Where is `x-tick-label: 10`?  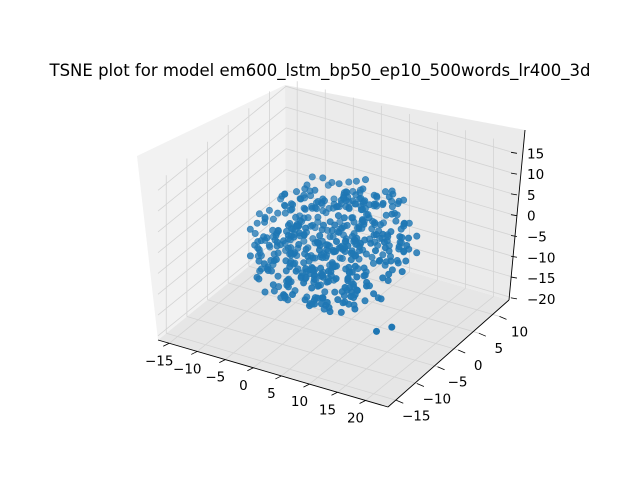
x-tick-label: 10 is located at coordinates (299, 402).